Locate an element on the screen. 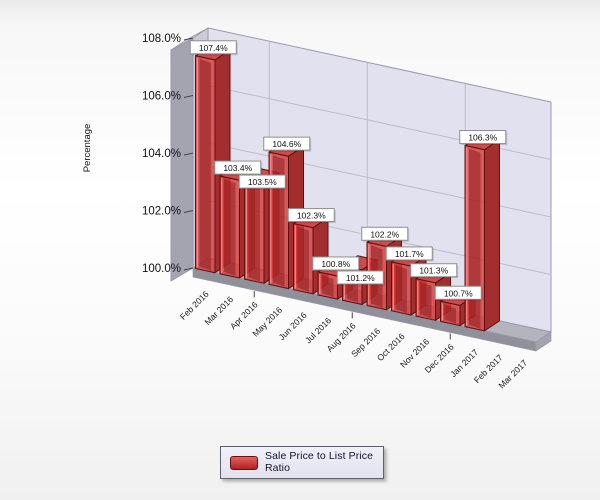 This screenshot has height=500, width=600. svg-text: 103.5% is located at coordinates (262, 182).